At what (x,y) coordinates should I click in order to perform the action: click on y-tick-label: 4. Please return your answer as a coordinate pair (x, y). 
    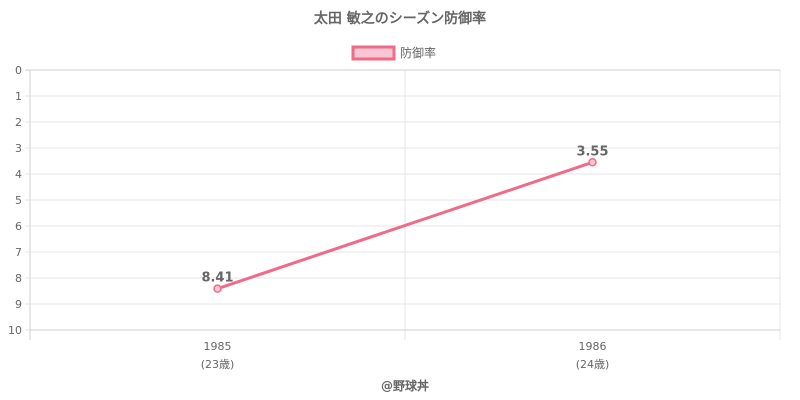
    Looking at the image, I should click on (18, 174).